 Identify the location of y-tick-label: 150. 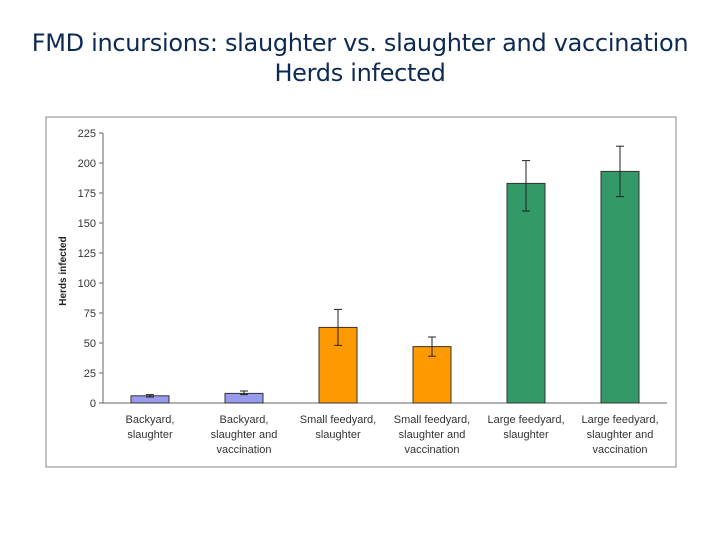
(87, 224).